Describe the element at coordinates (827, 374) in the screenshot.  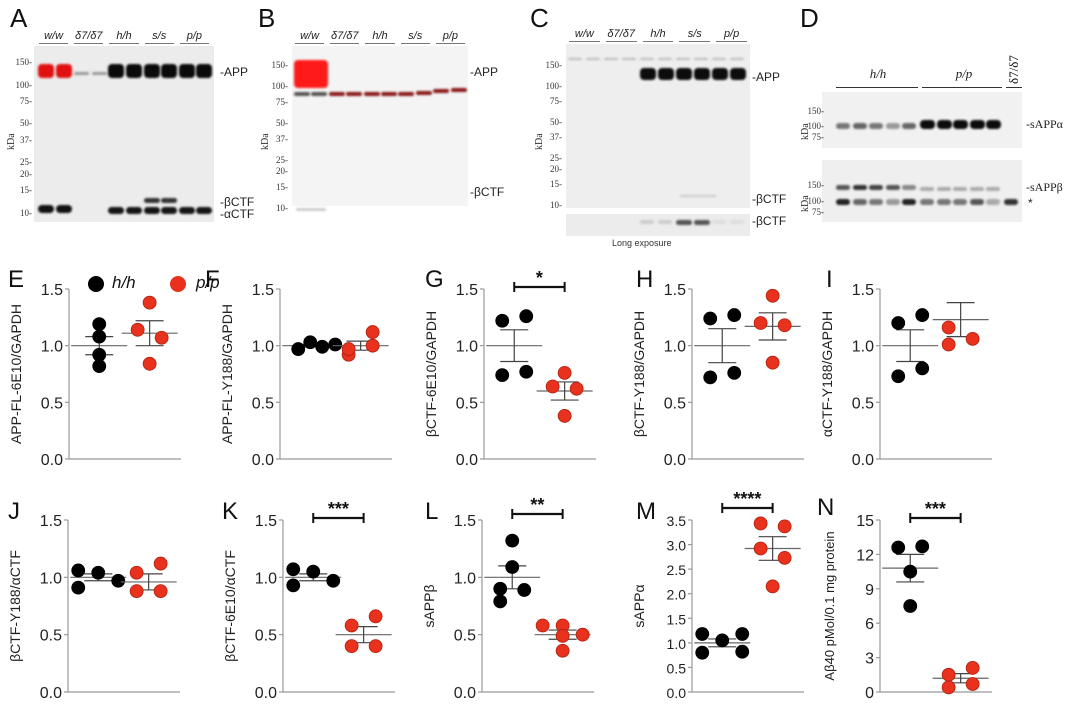
I see `y-axis-label: αCTF-Y188/GAPDH` at that location.